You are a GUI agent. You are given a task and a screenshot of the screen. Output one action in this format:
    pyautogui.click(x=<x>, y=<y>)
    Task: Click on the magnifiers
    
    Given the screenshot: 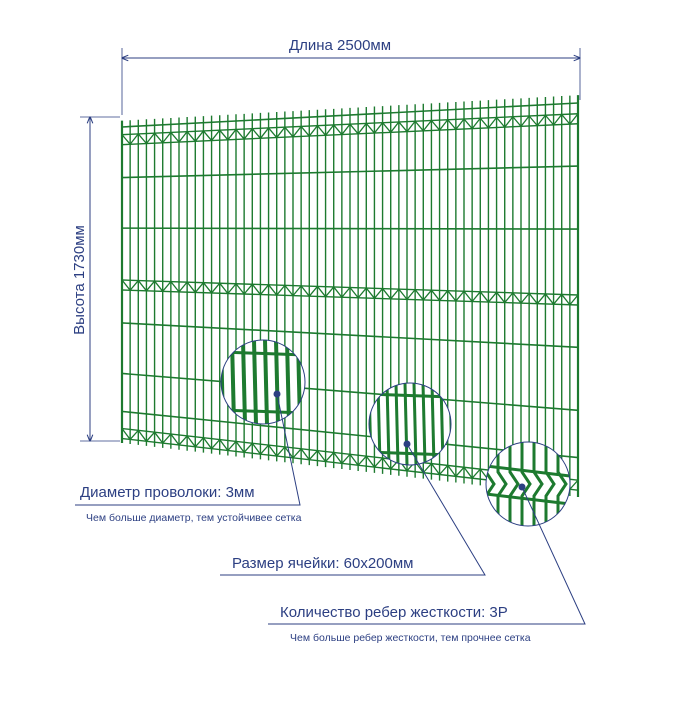 What is the action you would take?
    pyautogui.click(x=395, y=433)
    